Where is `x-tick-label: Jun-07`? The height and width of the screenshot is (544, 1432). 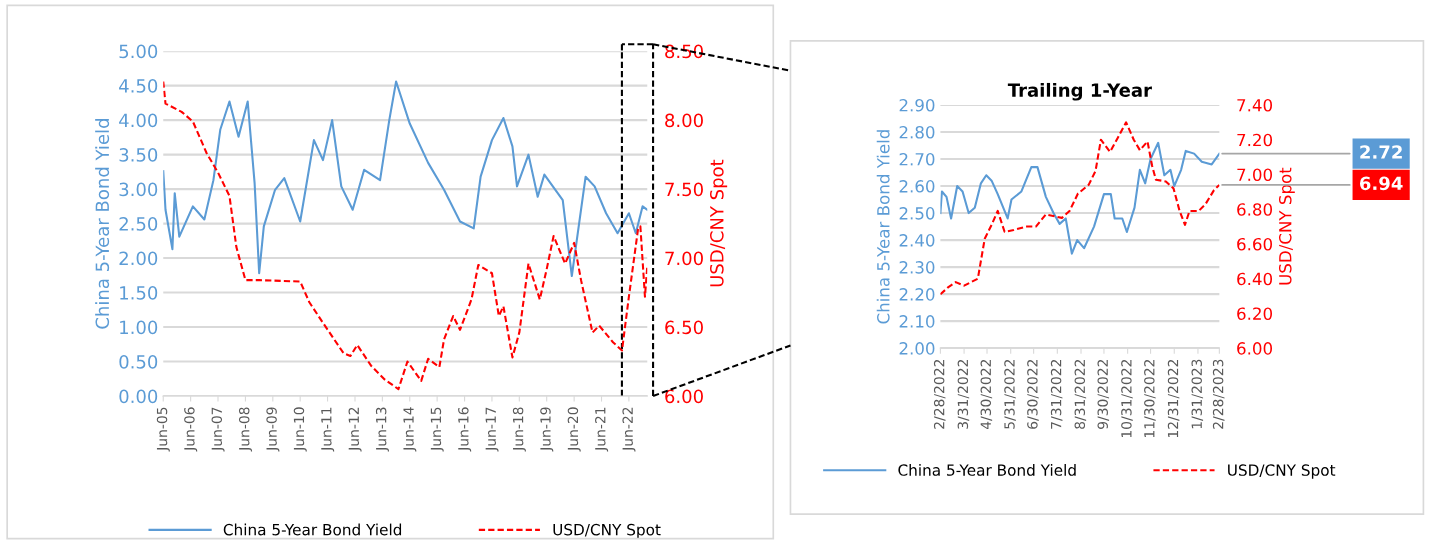 x-tick-label: Jun-07 is located at coordinates (218, 429).